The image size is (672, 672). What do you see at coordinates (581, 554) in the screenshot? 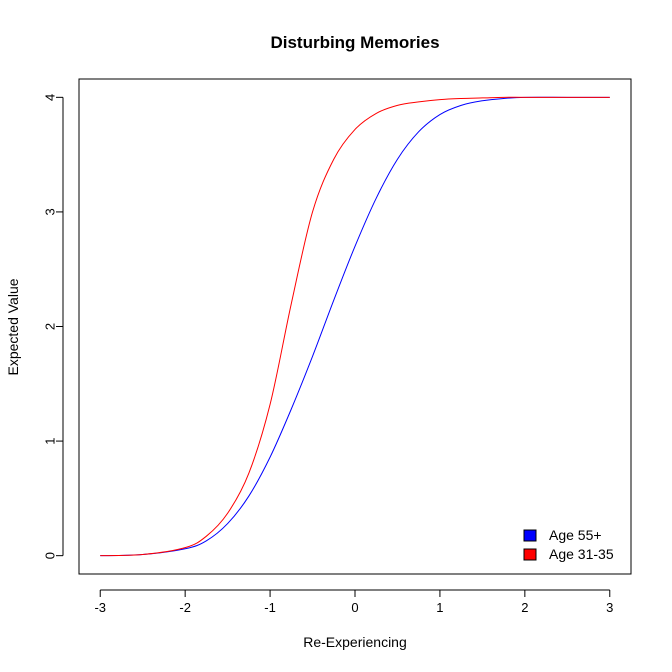
I see `legend-label: Age 31-35` at bounding box center [581, 554].